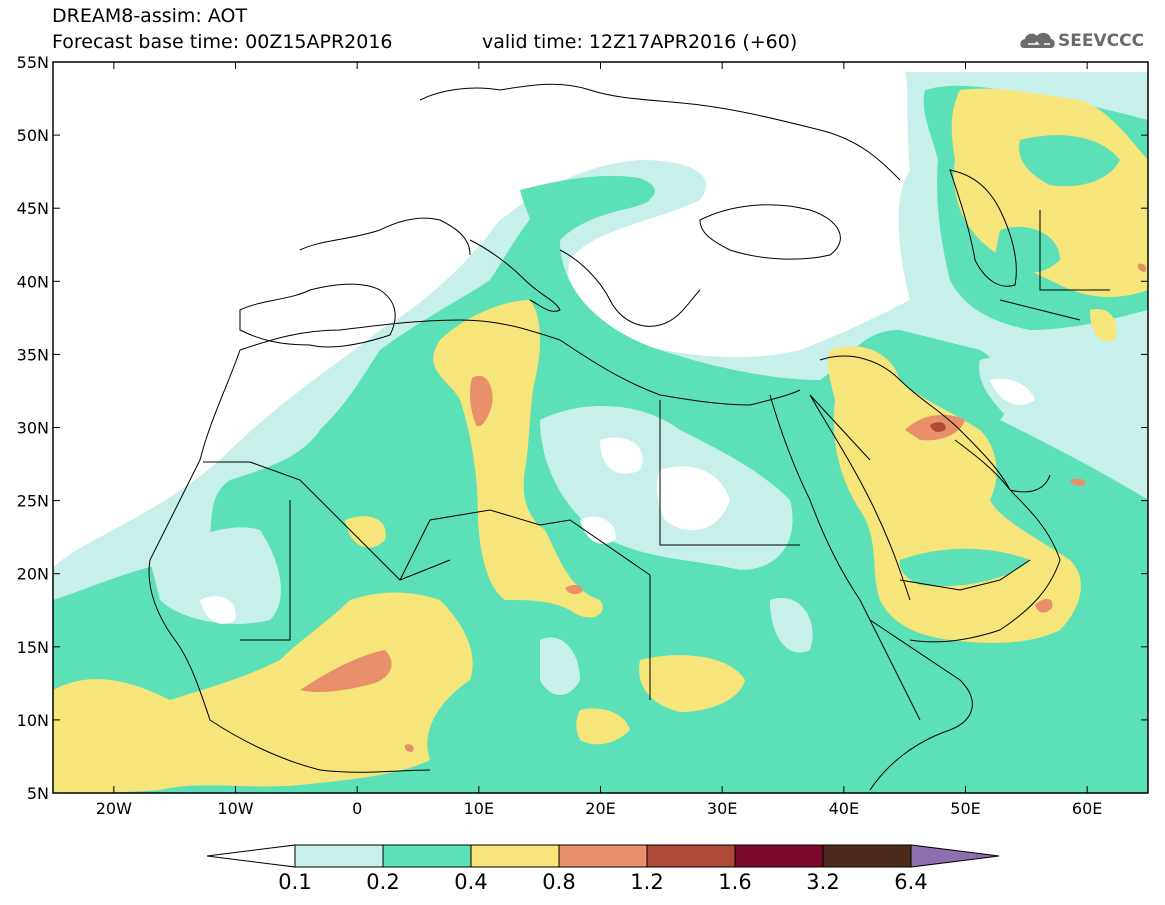 The width and height of the screenshot is (1165, 905). What do you see at coordinates (33, 281) in the screenshot?
I see `lat-label: 40N` at bounding box center [33, 281].